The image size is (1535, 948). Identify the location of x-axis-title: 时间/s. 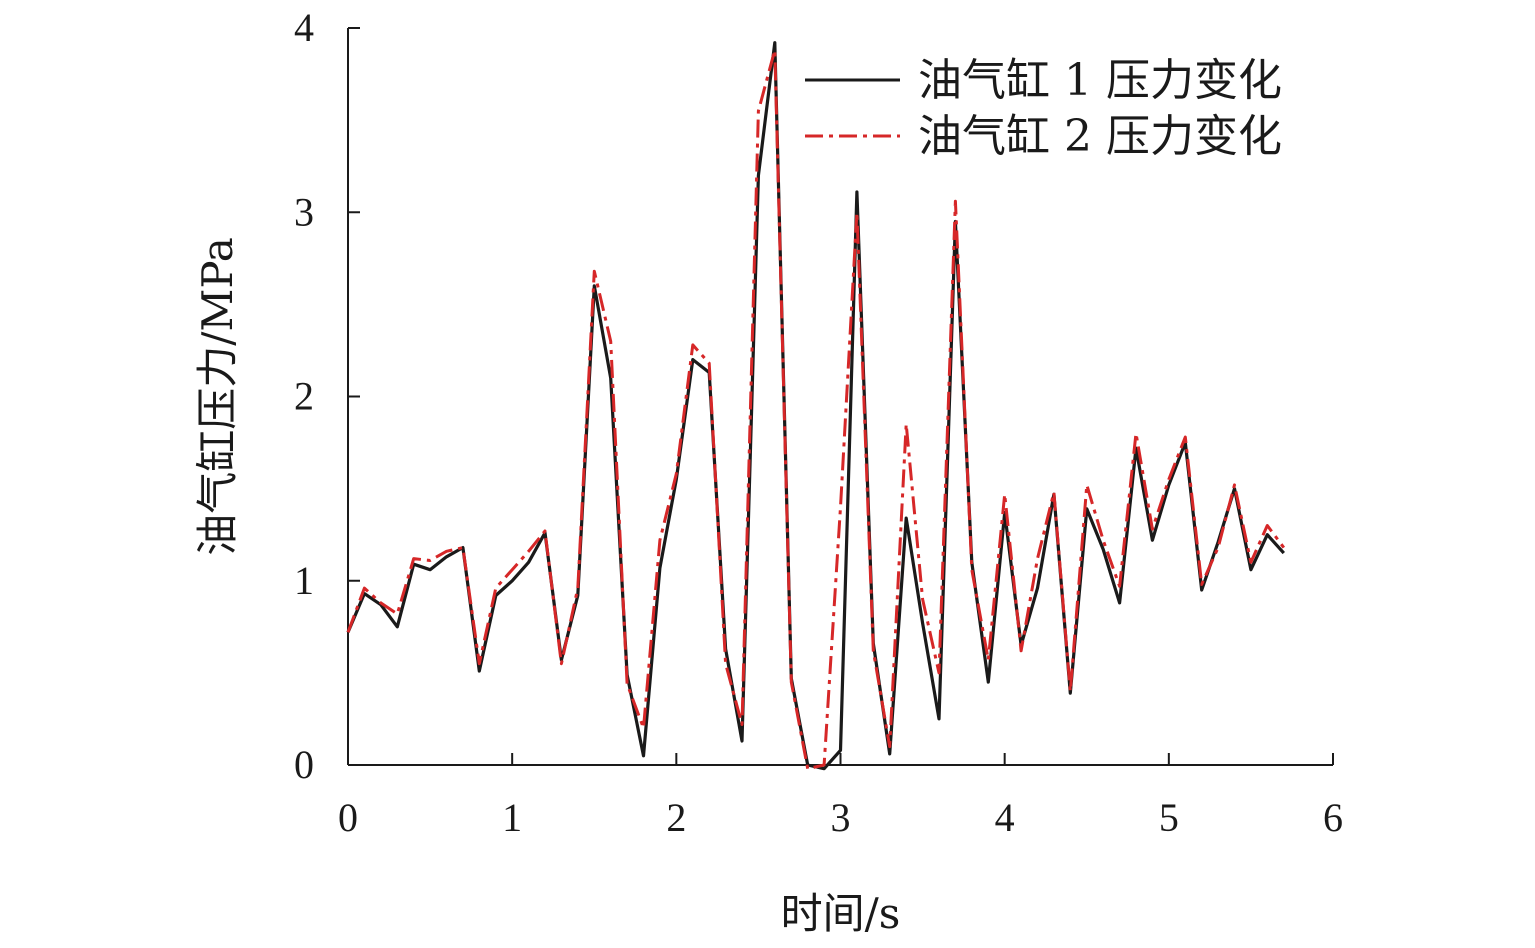
(841, 913).